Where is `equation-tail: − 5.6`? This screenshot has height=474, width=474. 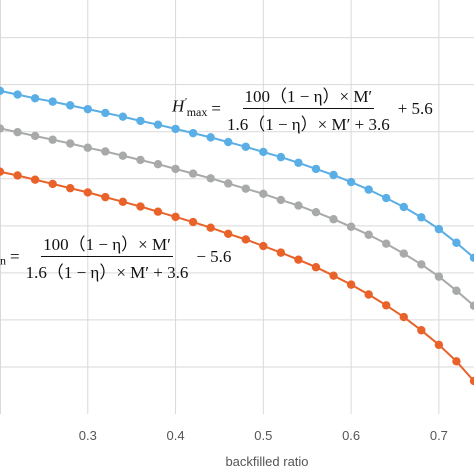
equation-tail: − 5.6 is located at coordinates (214, 256).